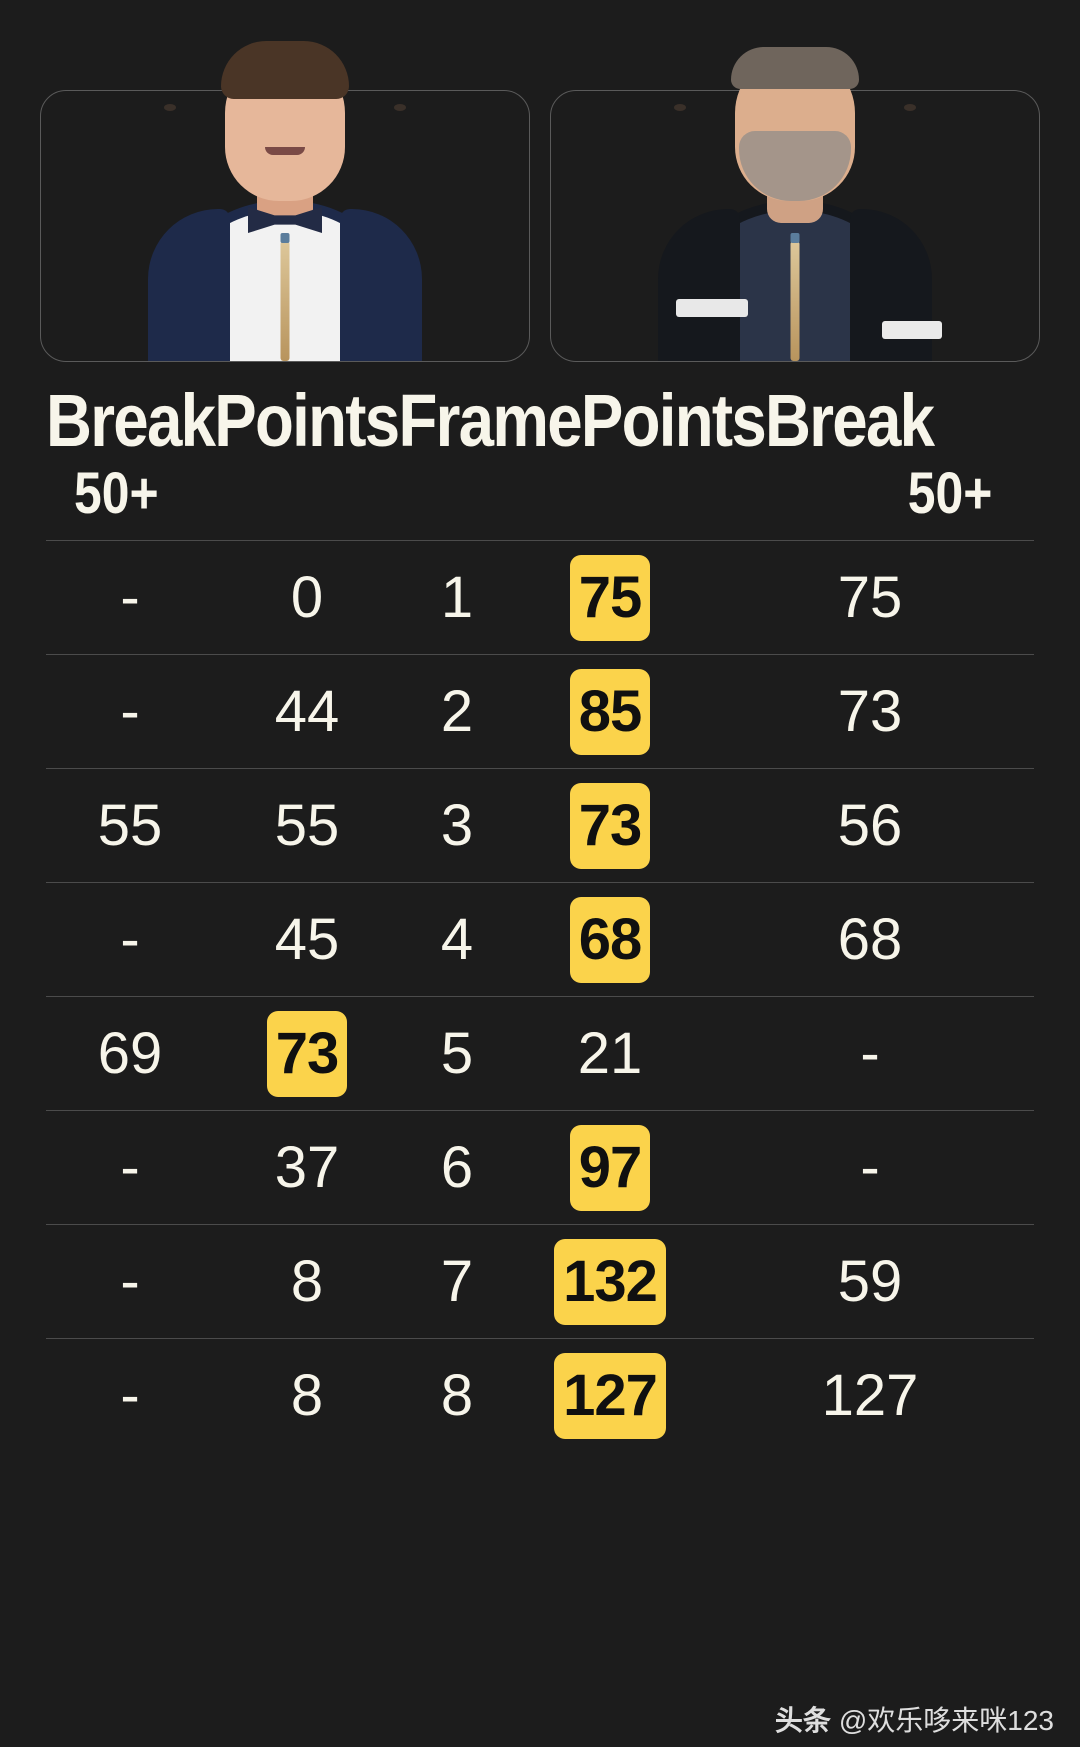 This screenshot has width=1080, height=1747. Describe the element at coordinates (946, 1720) in the screenshot. I see `watermark-handle: @欢乐哆来咪123` at that location.